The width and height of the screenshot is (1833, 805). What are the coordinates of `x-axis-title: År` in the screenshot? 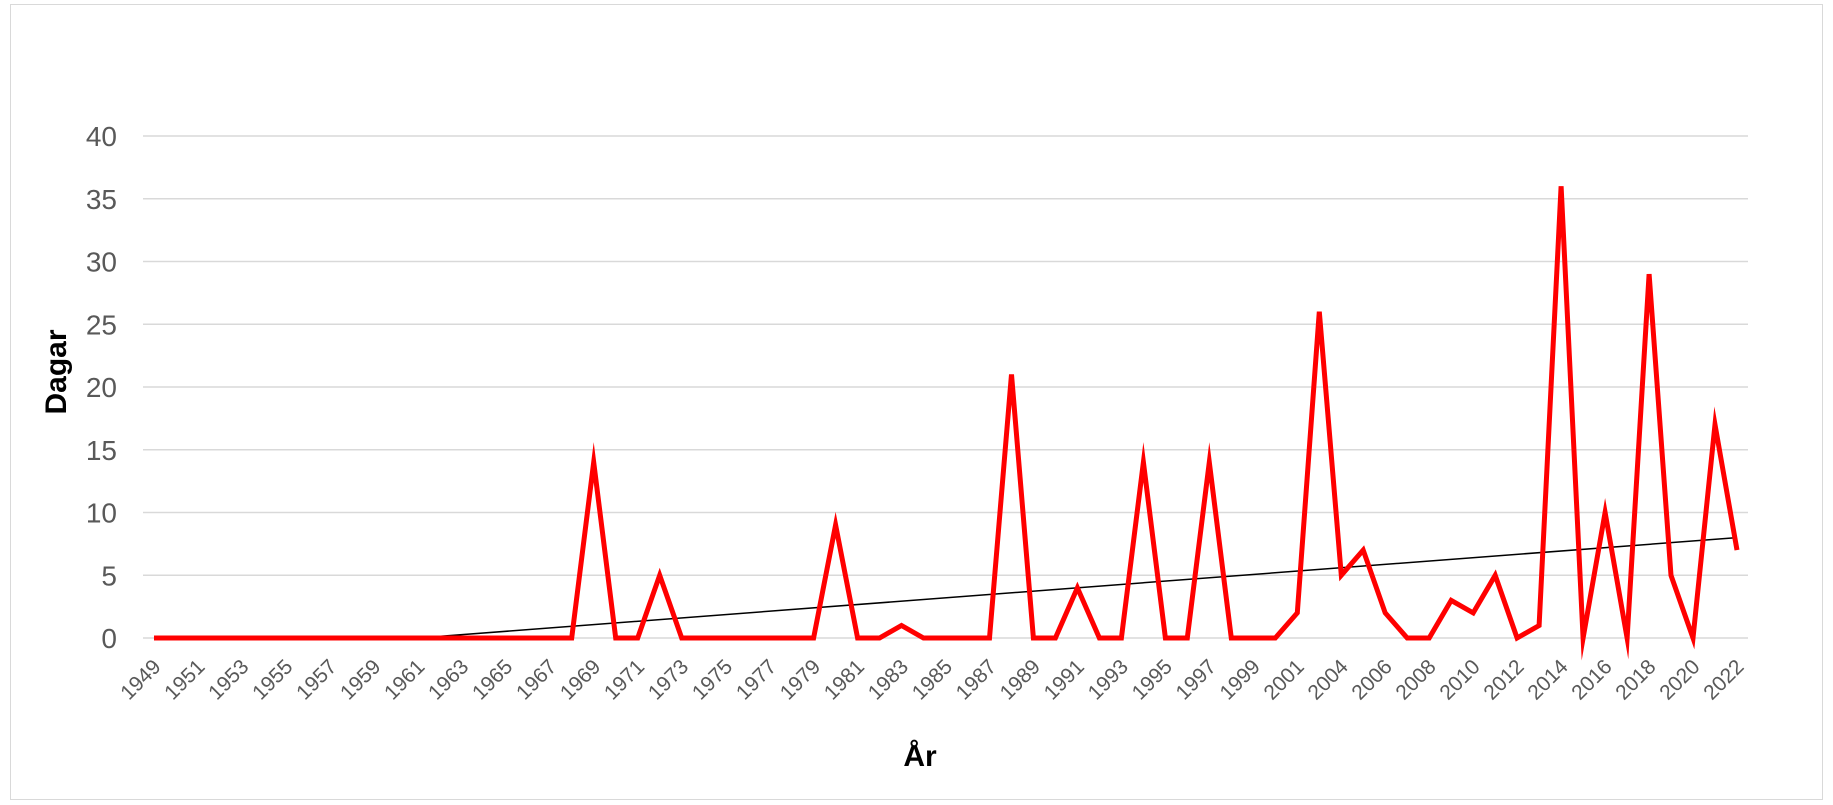 It's located at (920, 756).